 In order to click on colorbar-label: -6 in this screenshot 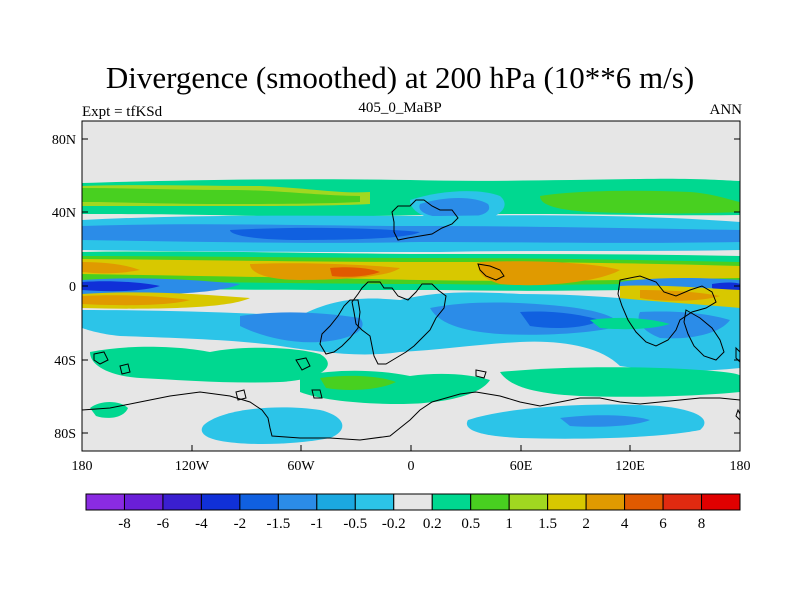, I will do `click(163, 524)`.